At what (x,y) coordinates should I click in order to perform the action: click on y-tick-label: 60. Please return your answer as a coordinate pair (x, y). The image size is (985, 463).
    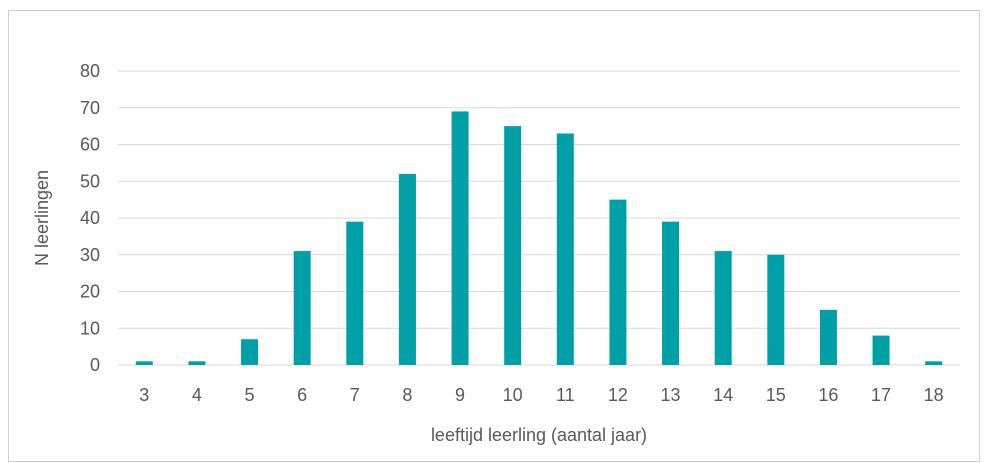
    Looking at the image, I should click on (90, 145).